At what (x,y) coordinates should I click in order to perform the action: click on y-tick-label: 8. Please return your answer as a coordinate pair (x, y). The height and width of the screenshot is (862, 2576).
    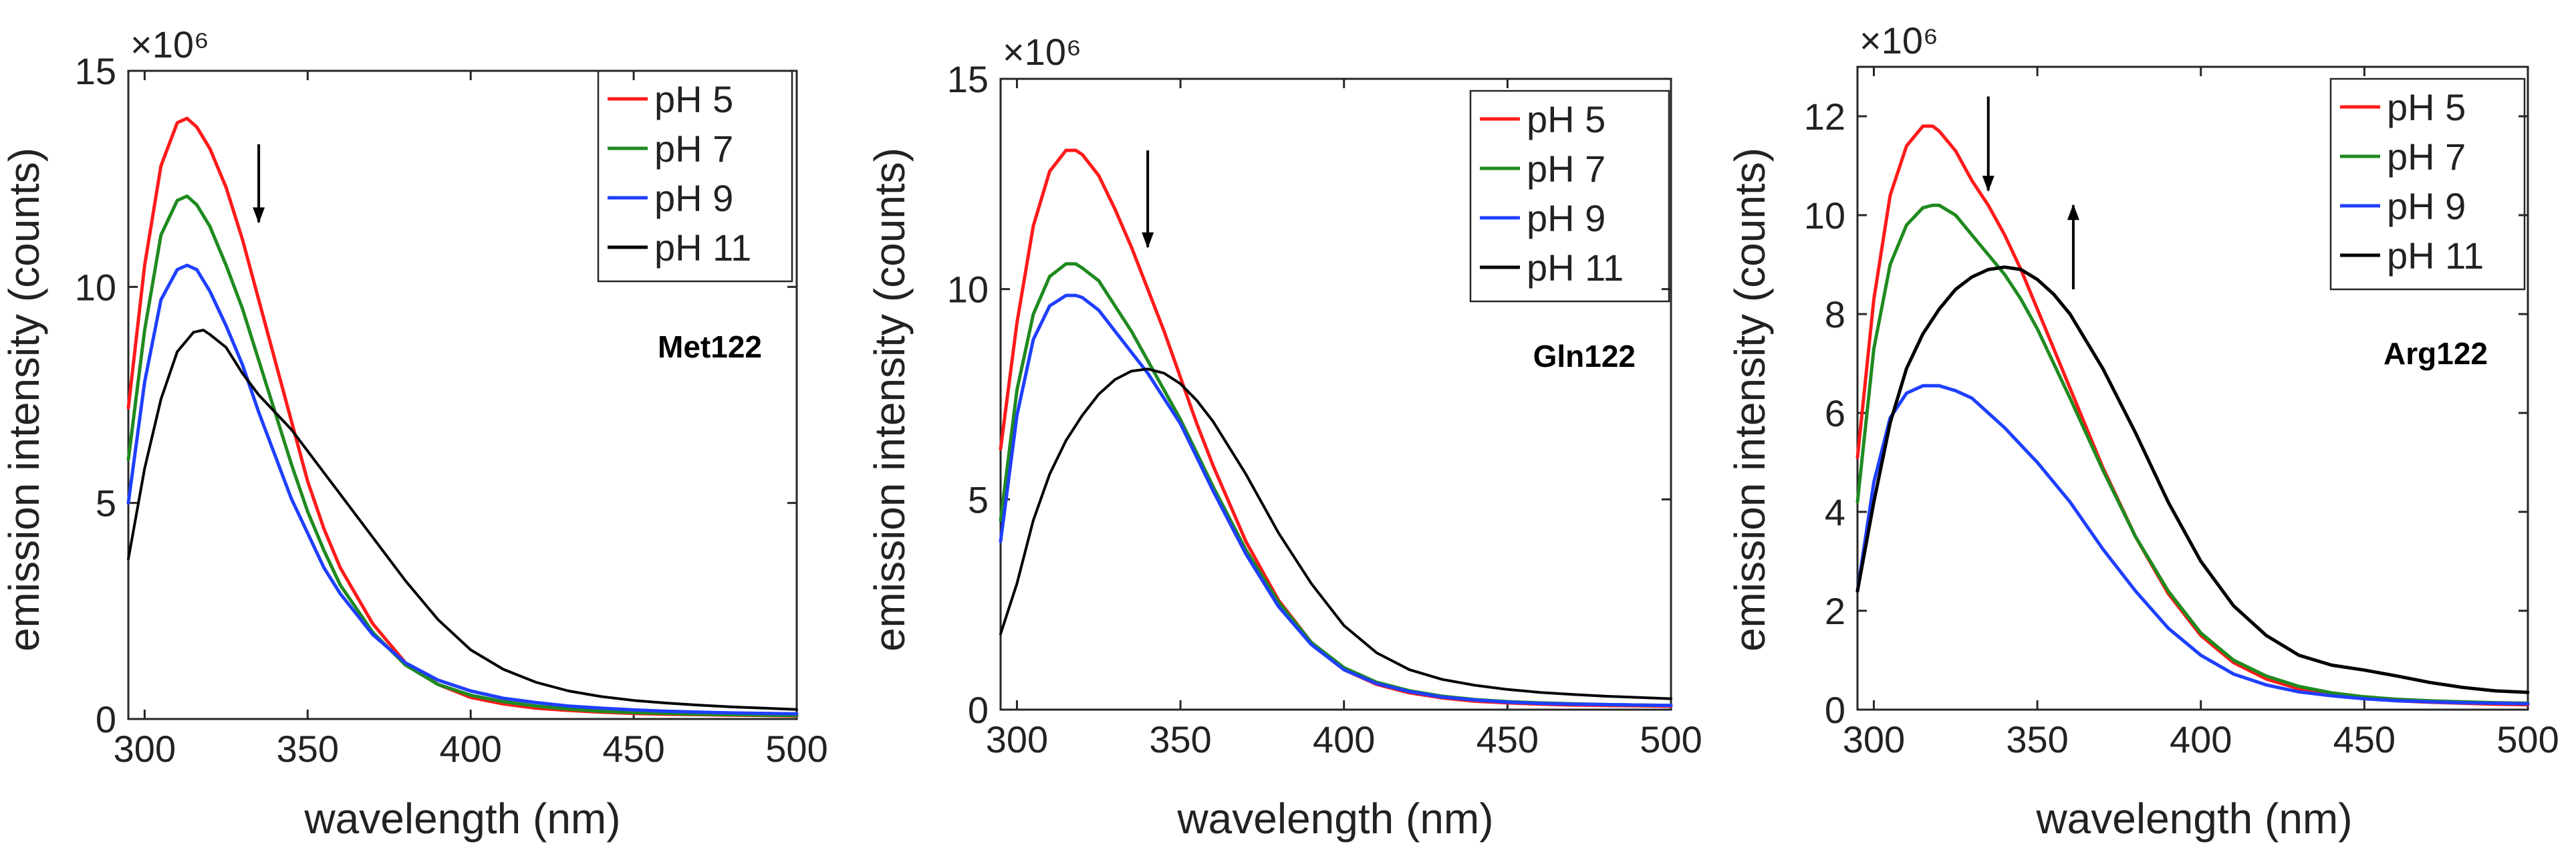
    Looking at the image, I should click on (1835, 314).